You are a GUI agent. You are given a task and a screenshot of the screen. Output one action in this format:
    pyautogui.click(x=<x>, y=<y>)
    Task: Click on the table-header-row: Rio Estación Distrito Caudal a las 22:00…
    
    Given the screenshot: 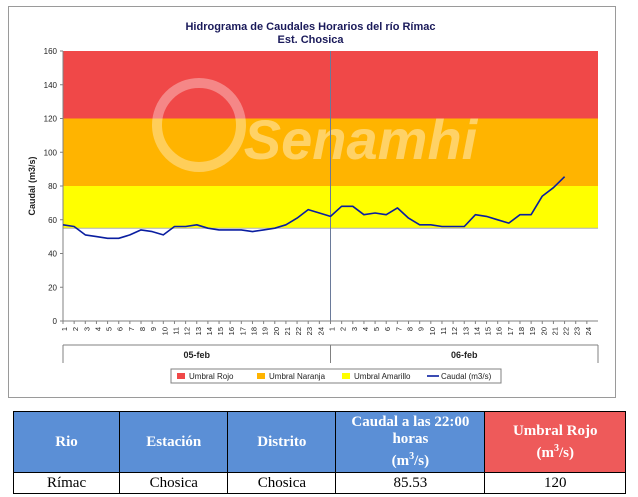 What is the action you would take?
    pyautogui.click(x=319, y=442)
    